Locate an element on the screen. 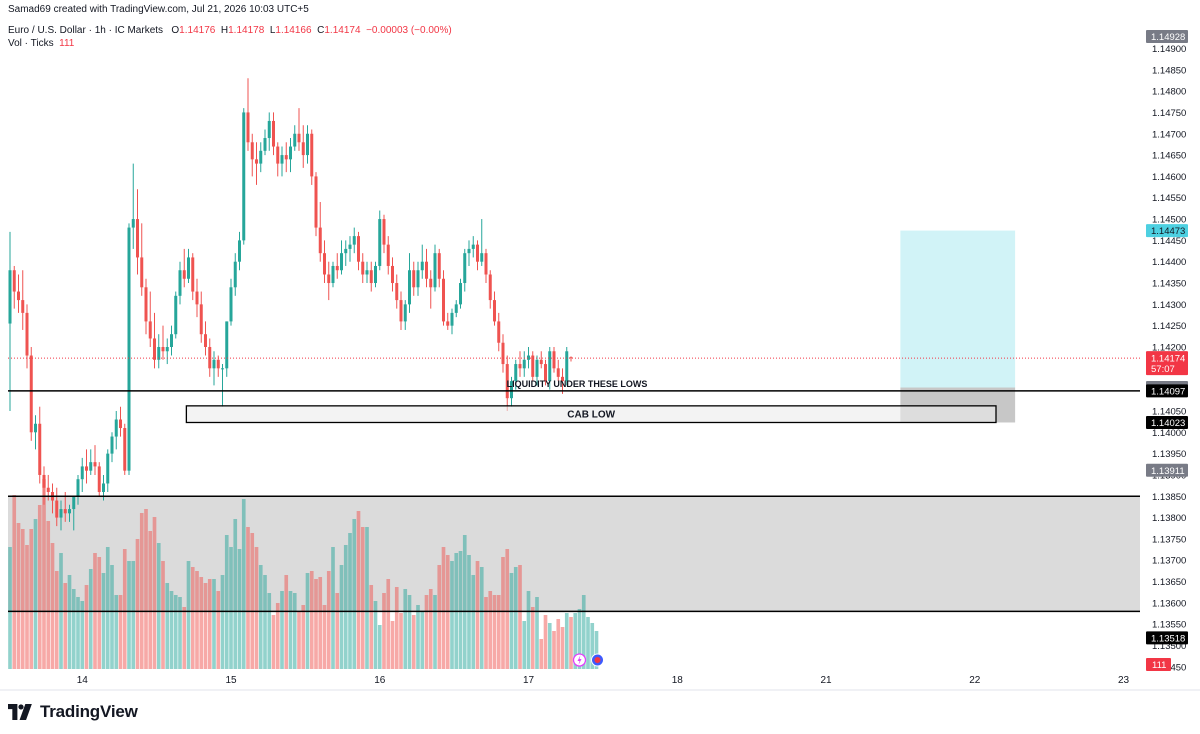 The image size is (1200, 734). cab-low-label: CAB LOW is located at coordinates (591, 415).